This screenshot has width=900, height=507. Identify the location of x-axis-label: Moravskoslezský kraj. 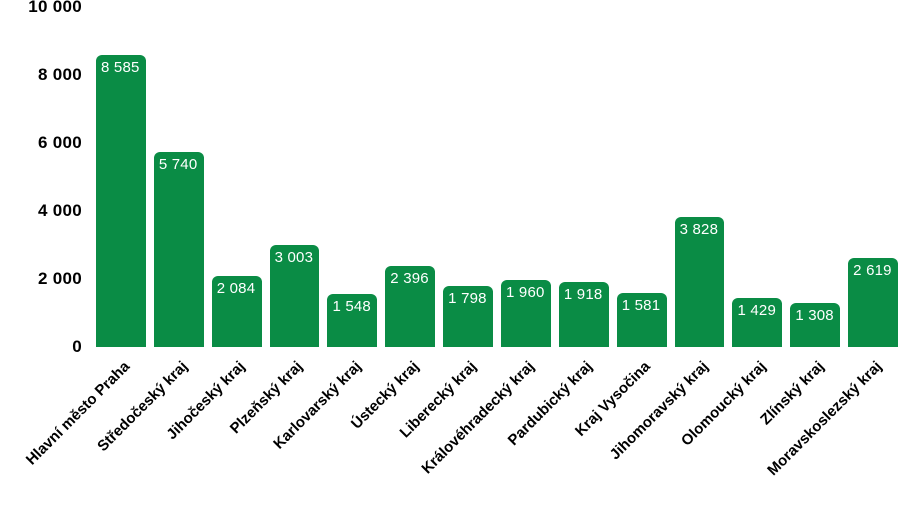
(824, 419).